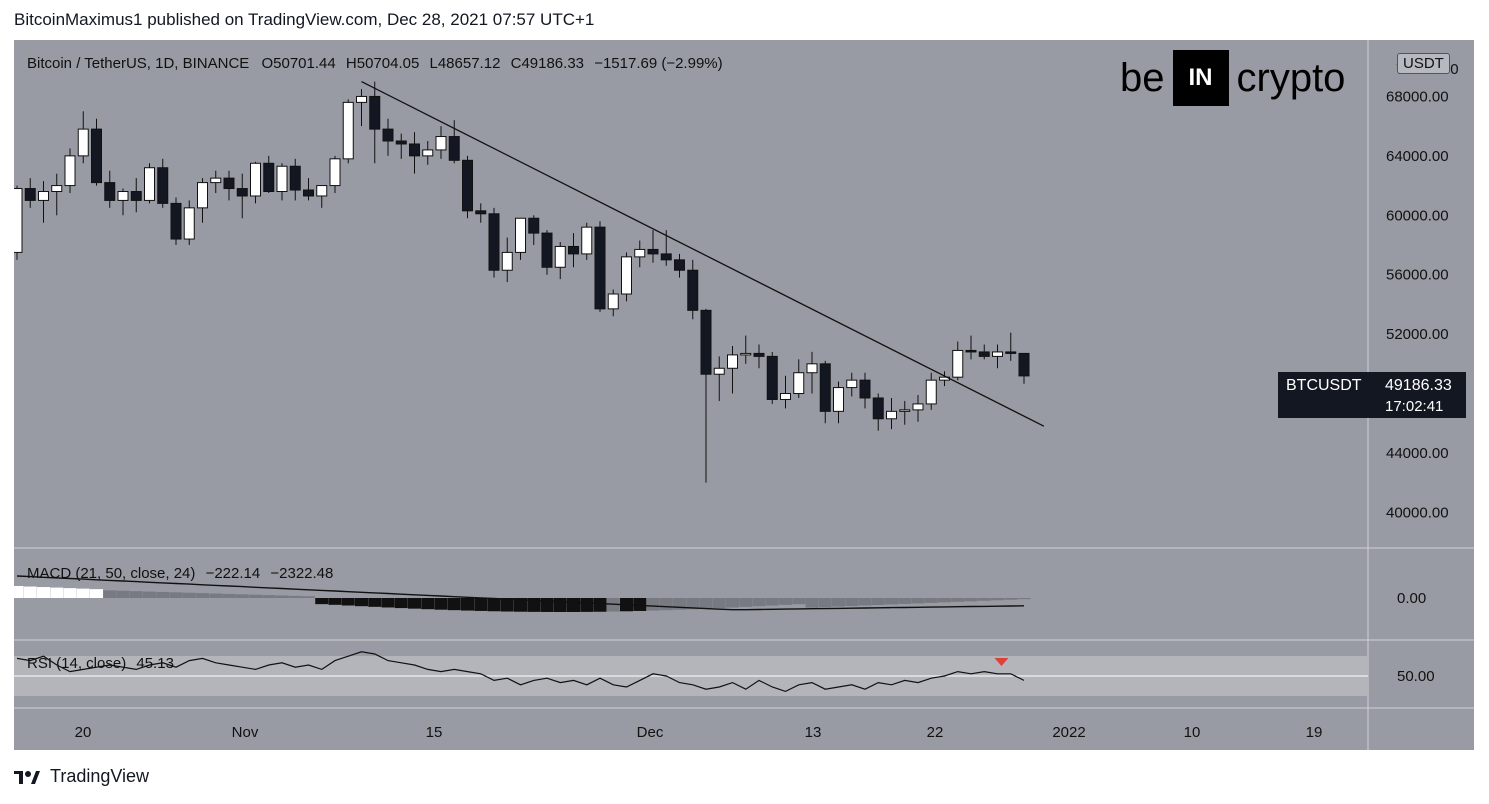  I want to click on low-label: L, so click(433, 63).